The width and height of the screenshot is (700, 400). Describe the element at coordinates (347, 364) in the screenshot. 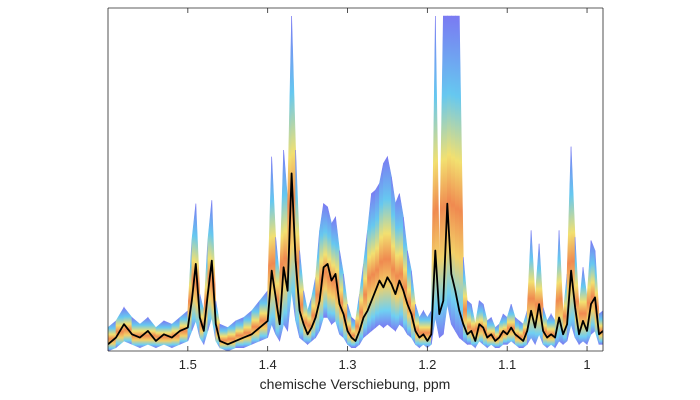

I see `x-tick-label: 1.3` at that location.